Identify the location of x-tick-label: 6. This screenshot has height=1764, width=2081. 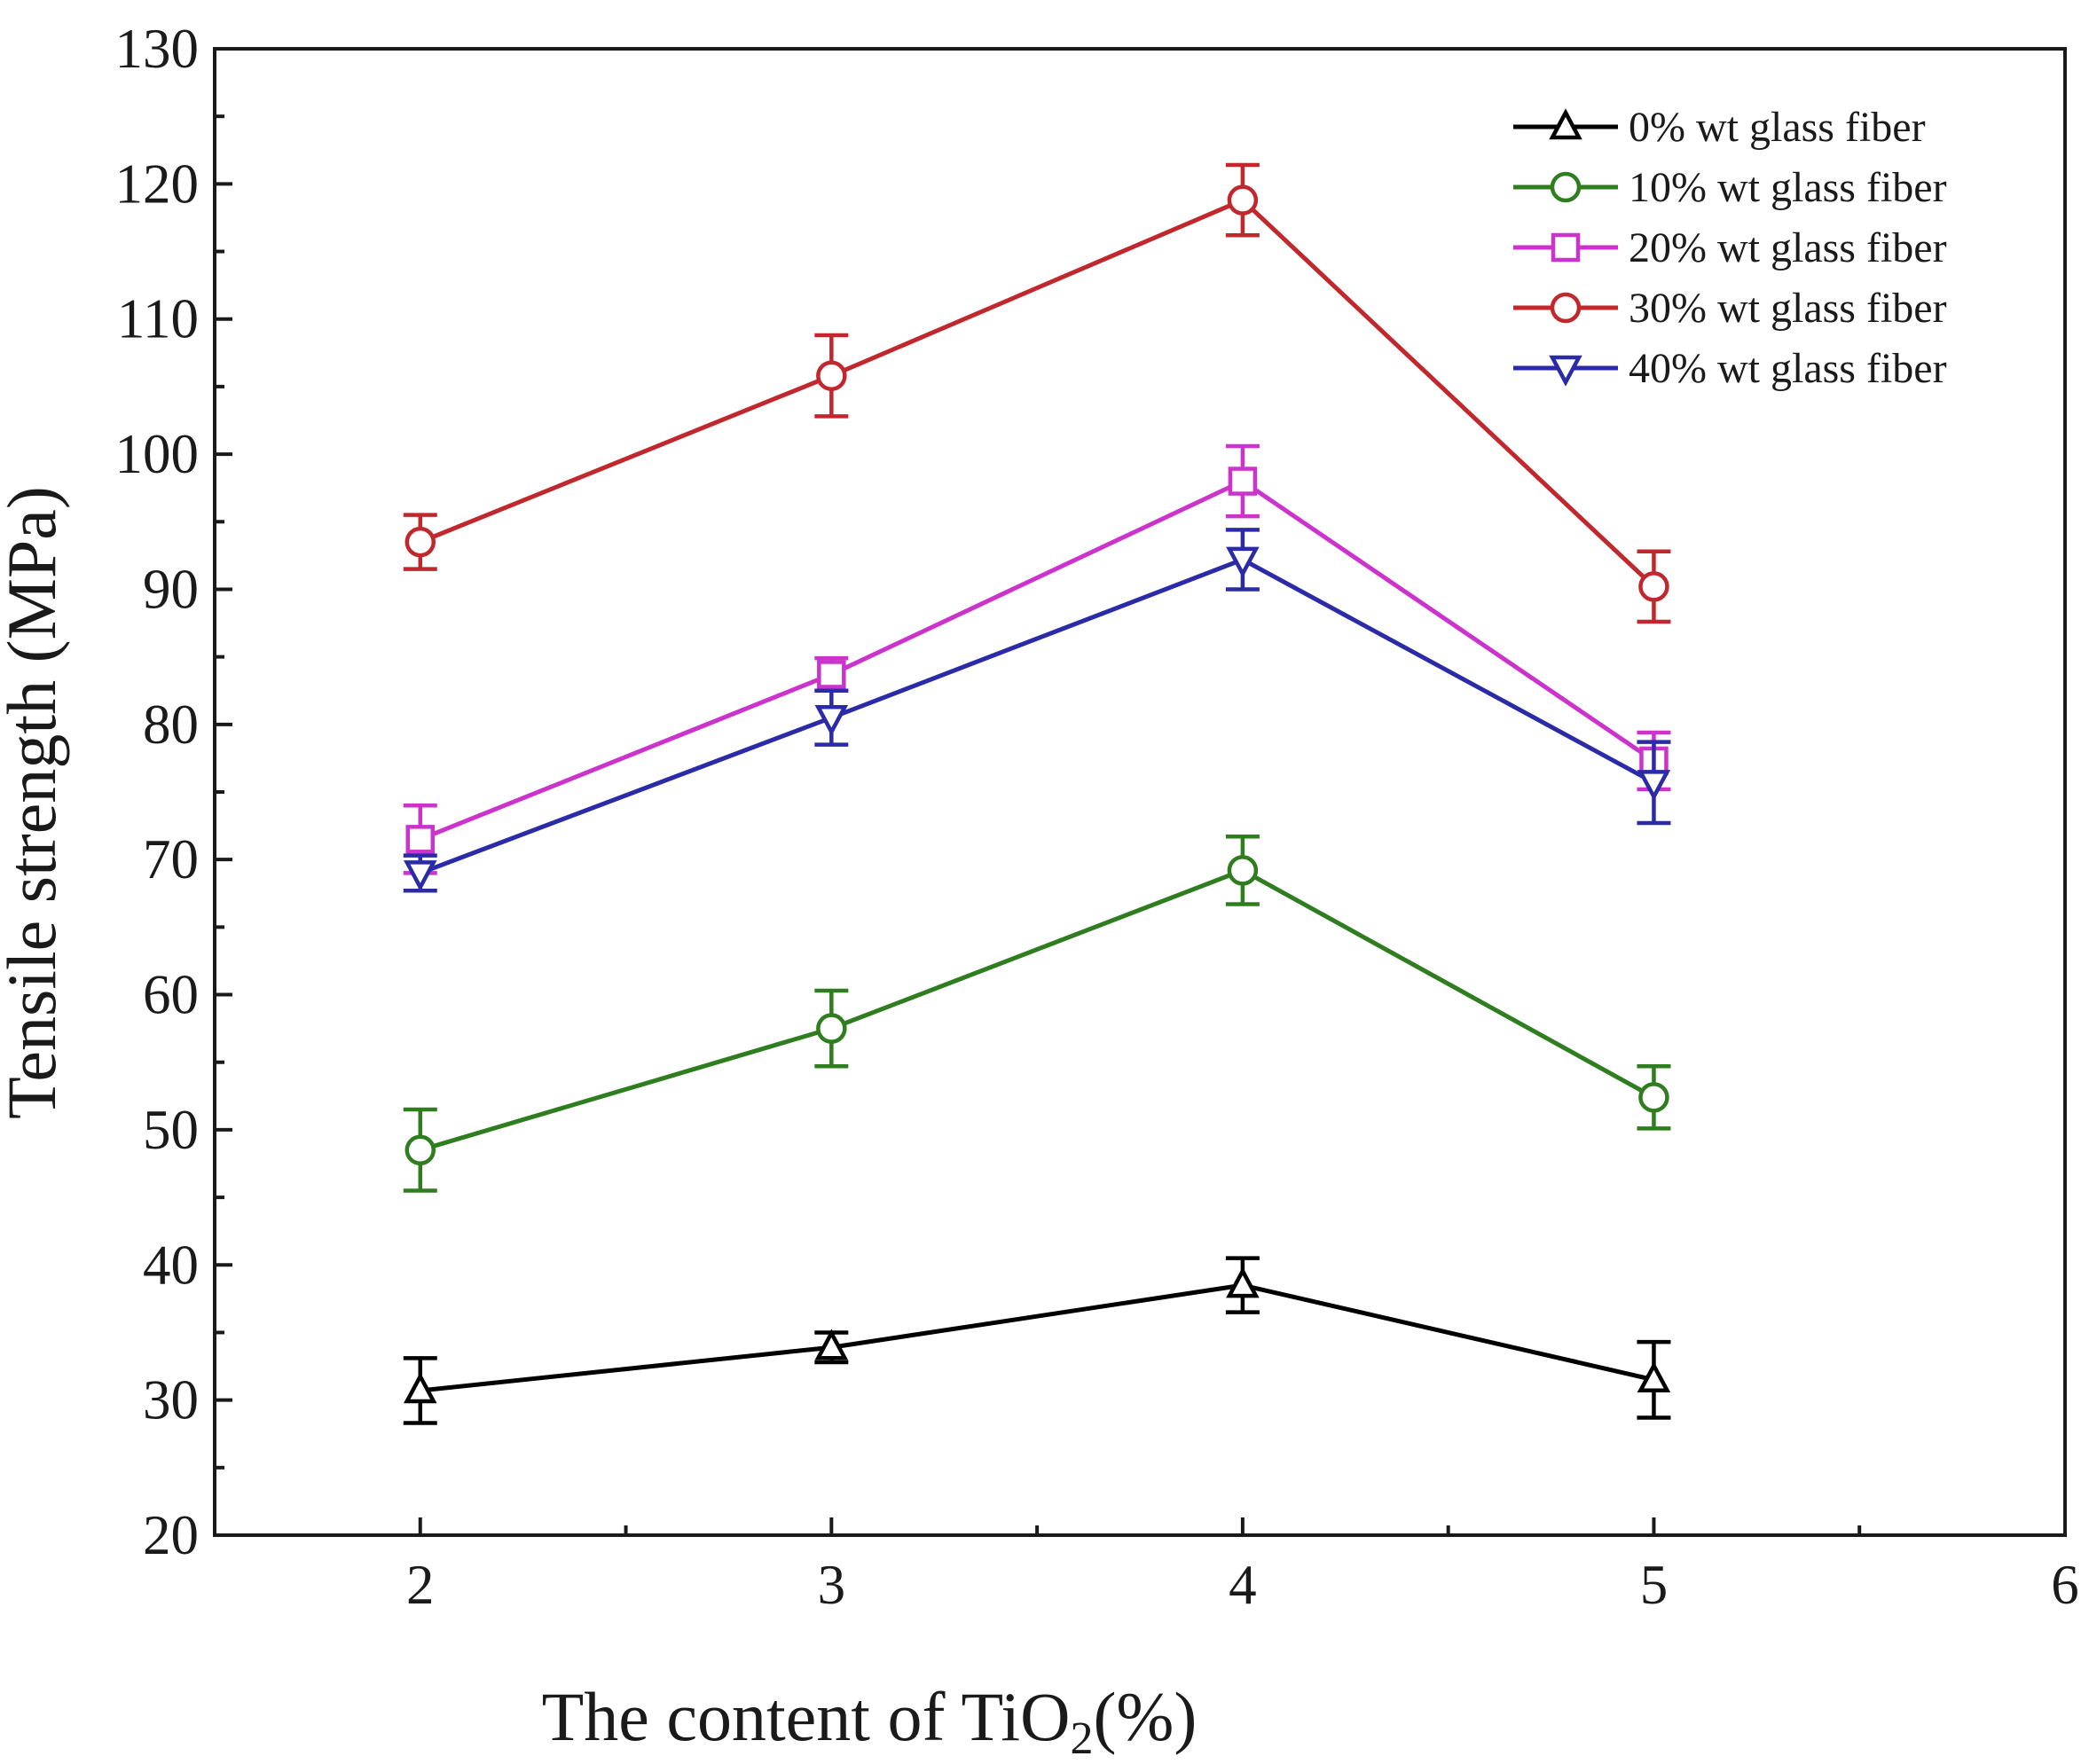
(2065, 1585).